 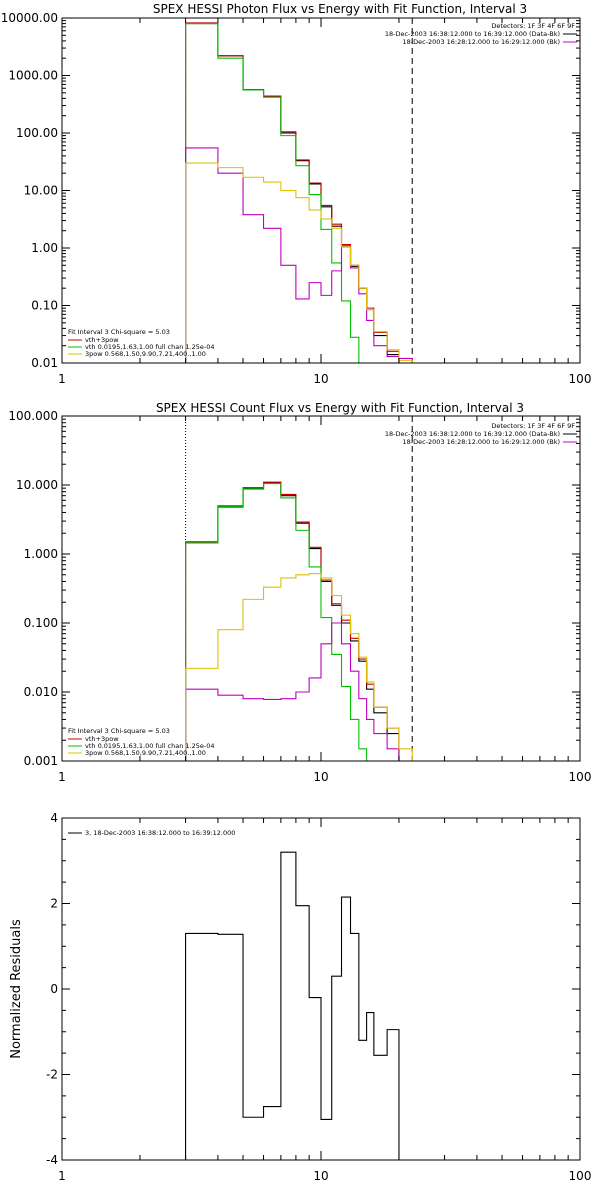 I want to click on residuals-y-axis-label: Normalized Residuals, so click(x=16, y=989).